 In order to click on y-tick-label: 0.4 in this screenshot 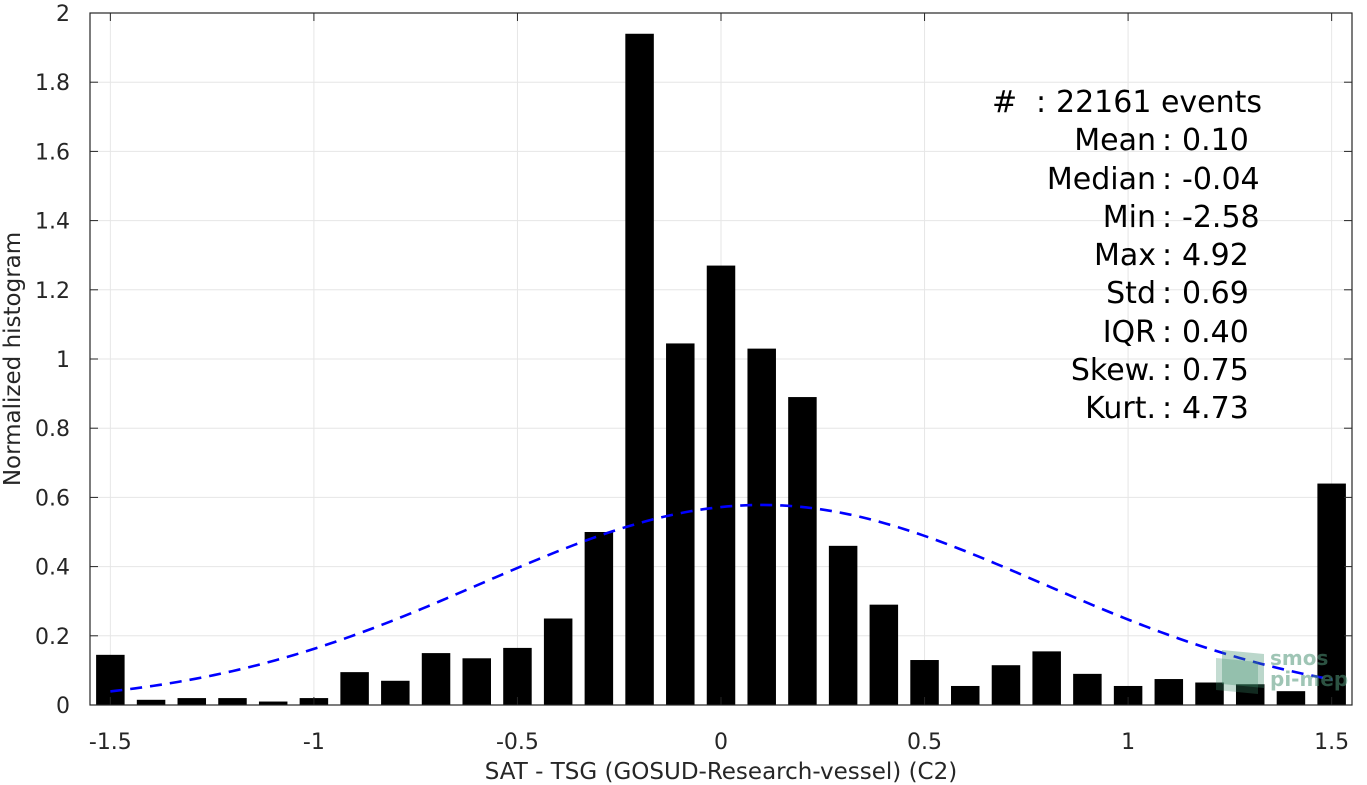, I will do `click(52, 568)`.